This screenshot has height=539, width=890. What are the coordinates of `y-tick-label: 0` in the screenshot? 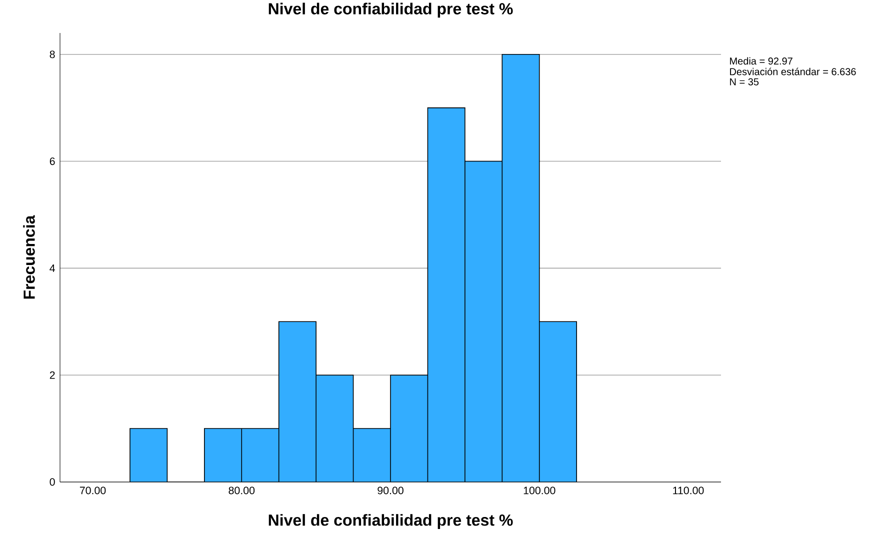 It's located at (52, 482).